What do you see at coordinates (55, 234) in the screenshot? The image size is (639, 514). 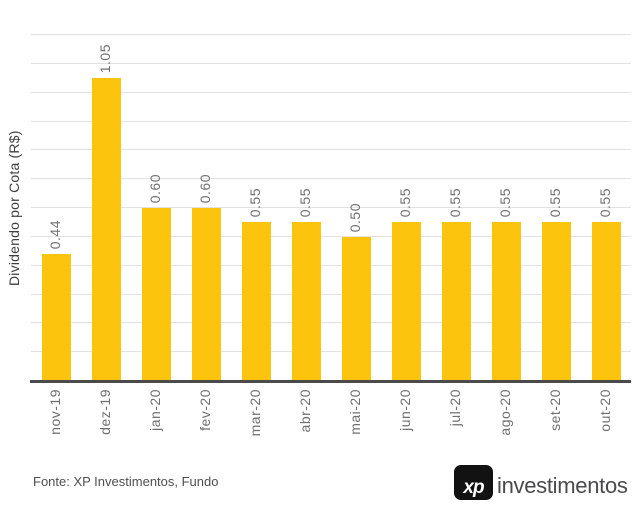 I see `bar-value-label: 0.44` at bounding box center [55, 234].